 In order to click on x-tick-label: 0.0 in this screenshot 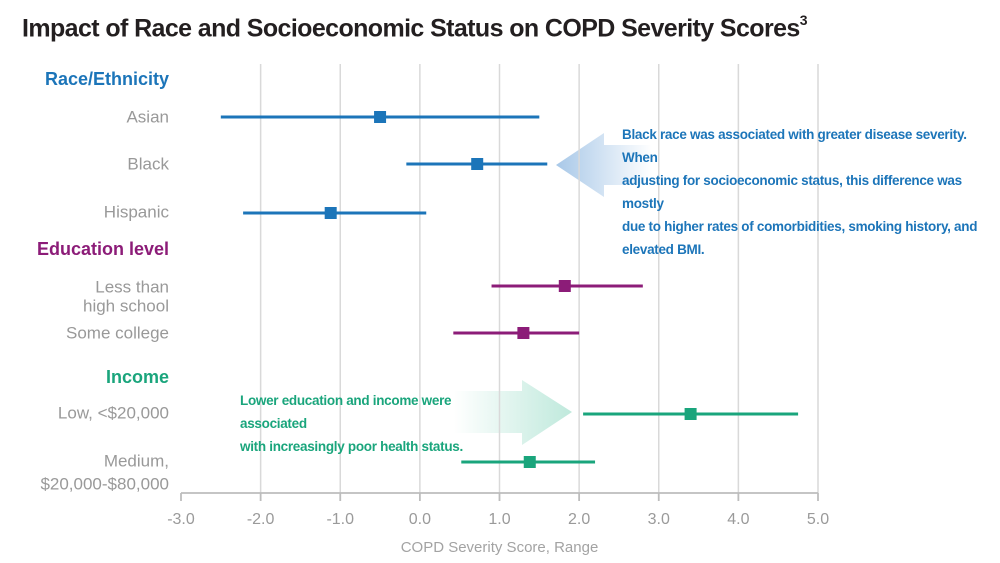, I will do `click(420, 519)`.